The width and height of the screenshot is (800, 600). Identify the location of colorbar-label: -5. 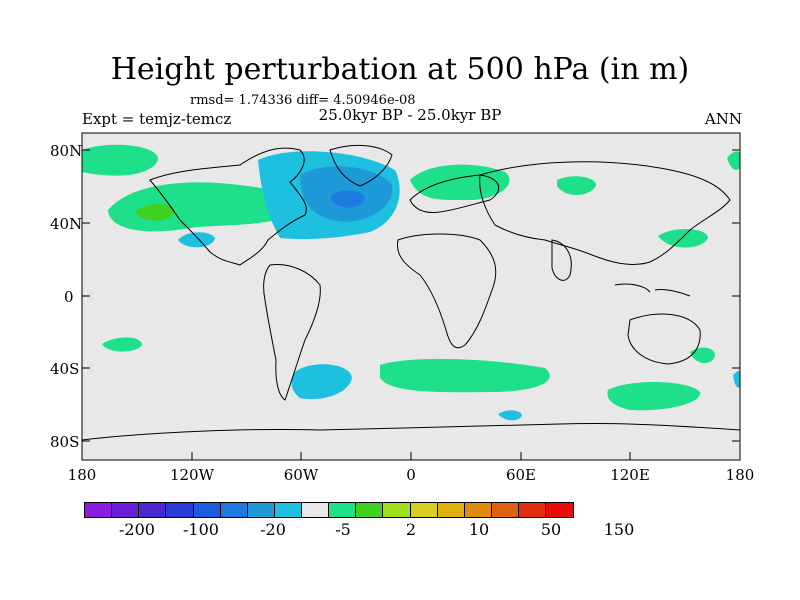
(343, 529).